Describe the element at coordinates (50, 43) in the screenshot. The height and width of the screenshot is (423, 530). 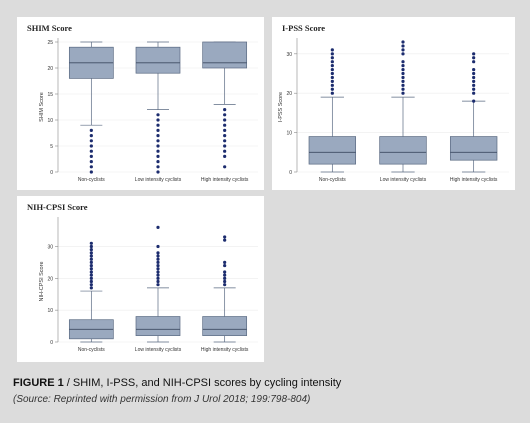
I see `y-tick-label: 25` at that location.